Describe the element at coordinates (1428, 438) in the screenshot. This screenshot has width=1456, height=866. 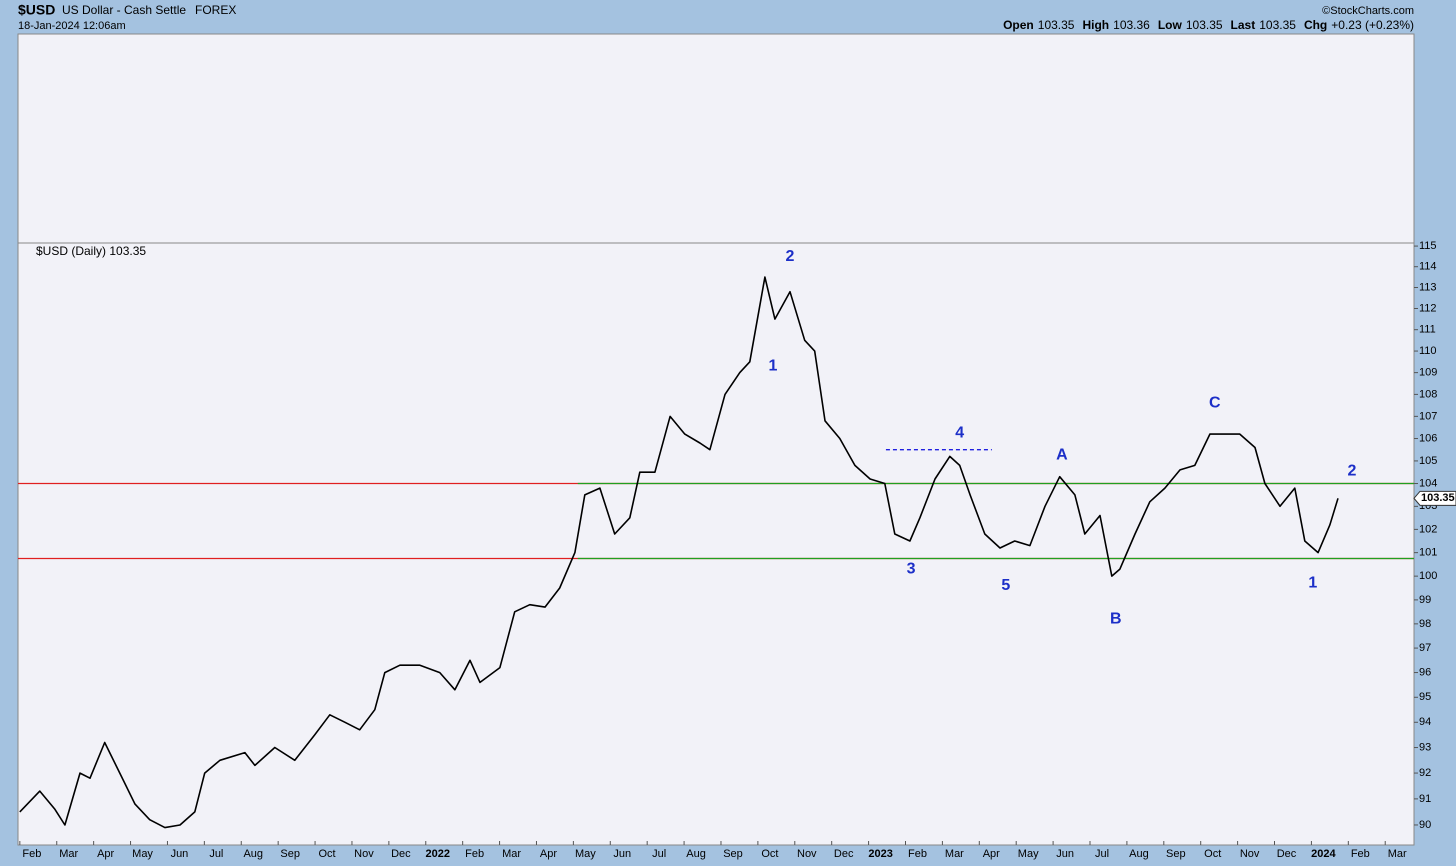
I see `y-tick-label: 106` at that location.